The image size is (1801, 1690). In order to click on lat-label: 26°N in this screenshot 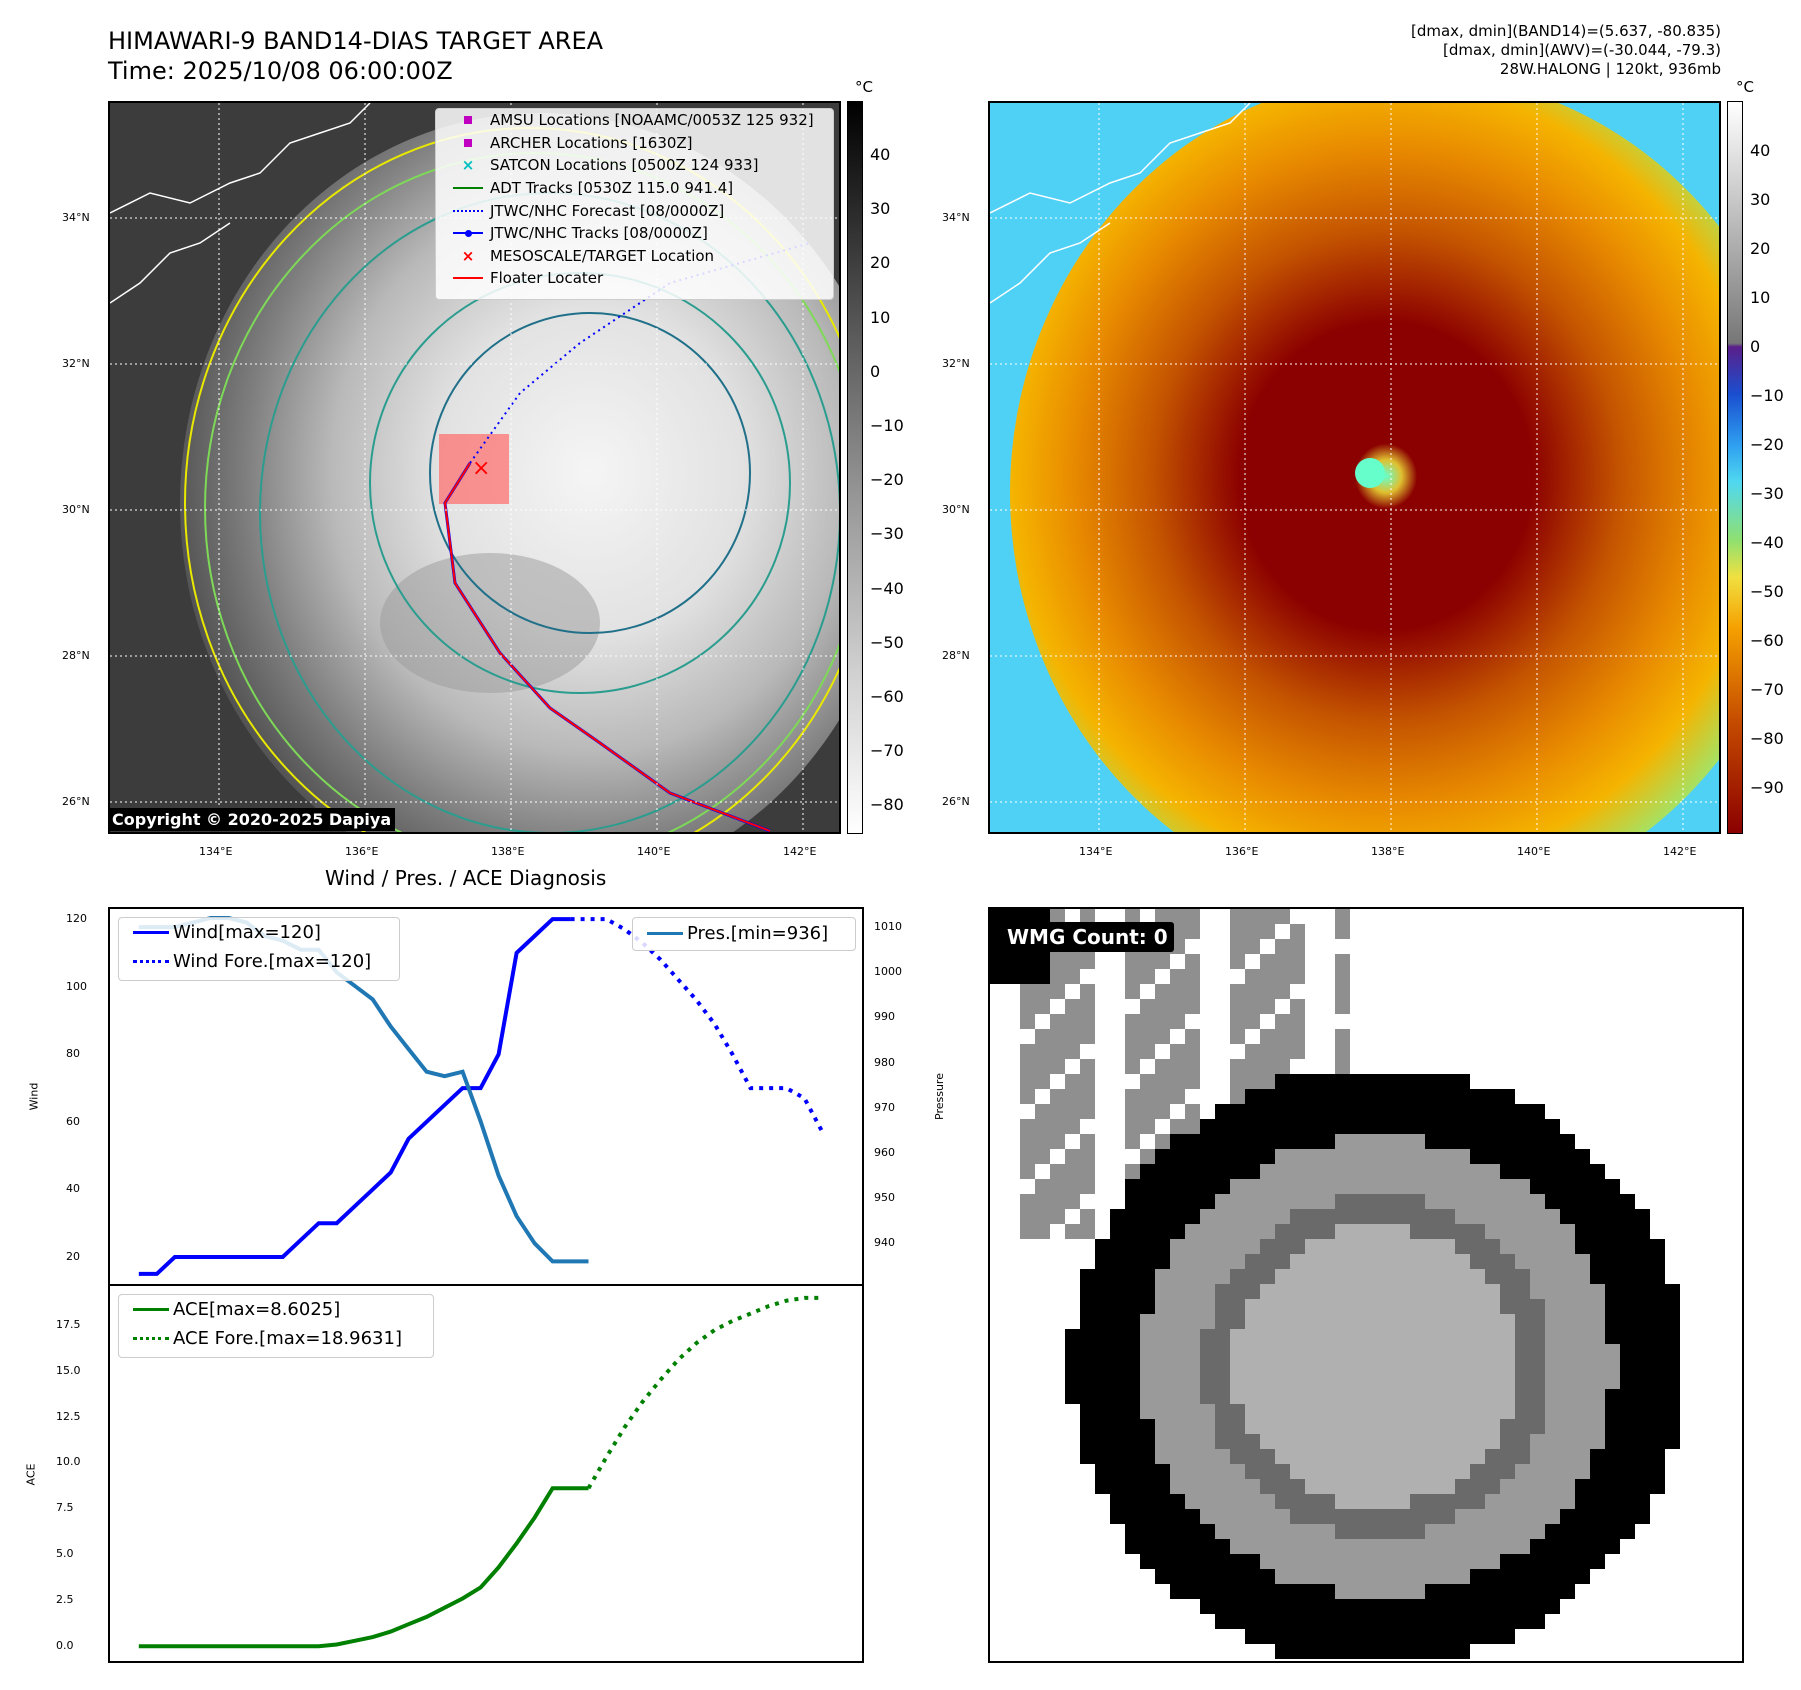, I will do `click(956, 801)`.